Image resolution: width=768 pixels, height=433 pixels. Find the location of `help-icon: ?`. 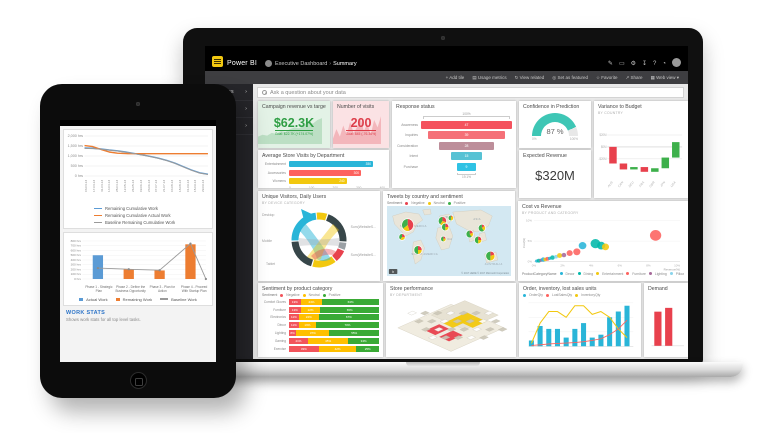

help-icon: ? is located at coordinates (655, 63).